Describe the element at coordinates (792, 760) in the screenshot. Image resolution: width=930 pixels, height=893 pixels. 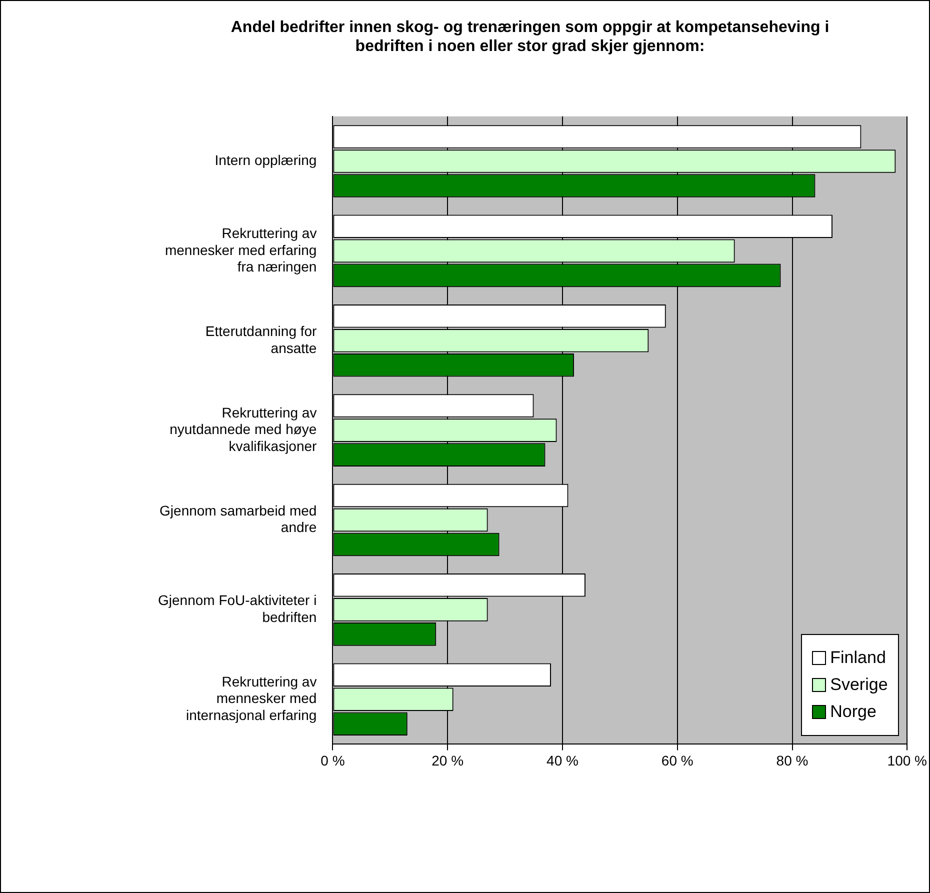
I see `x-tick-label: 80 %` at that location.